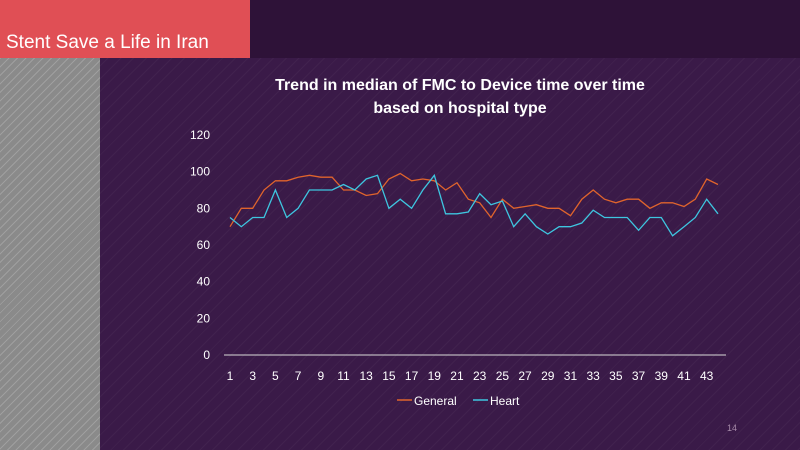 The width and height of the screenshot is (800, 450). I want to click on x-tick-label: 15, so click(389, 376).